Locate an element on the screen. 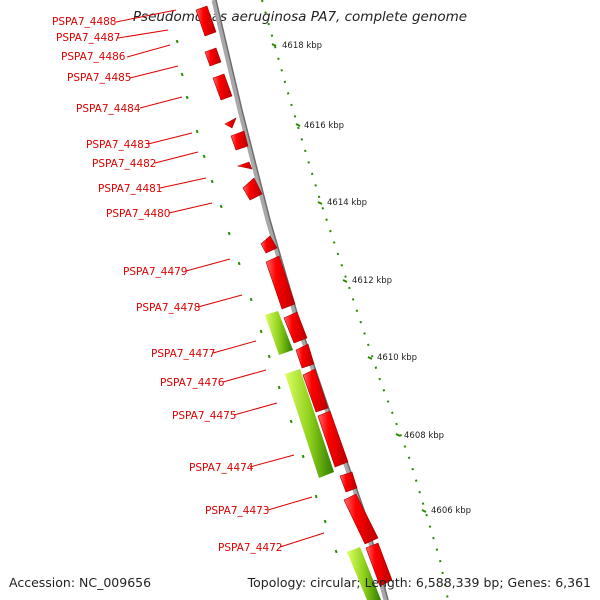  scale-label: 4606 kbp is located at coordinates (451, 511).